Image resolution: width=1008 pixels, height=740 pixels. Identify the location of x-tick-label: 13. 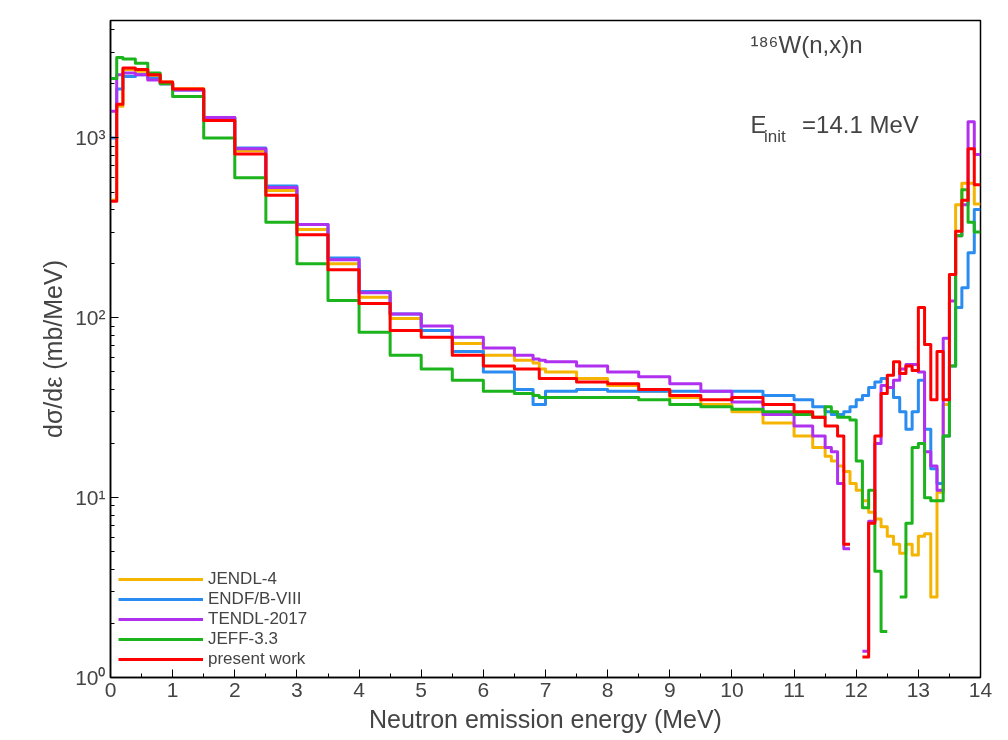
(918, 689).